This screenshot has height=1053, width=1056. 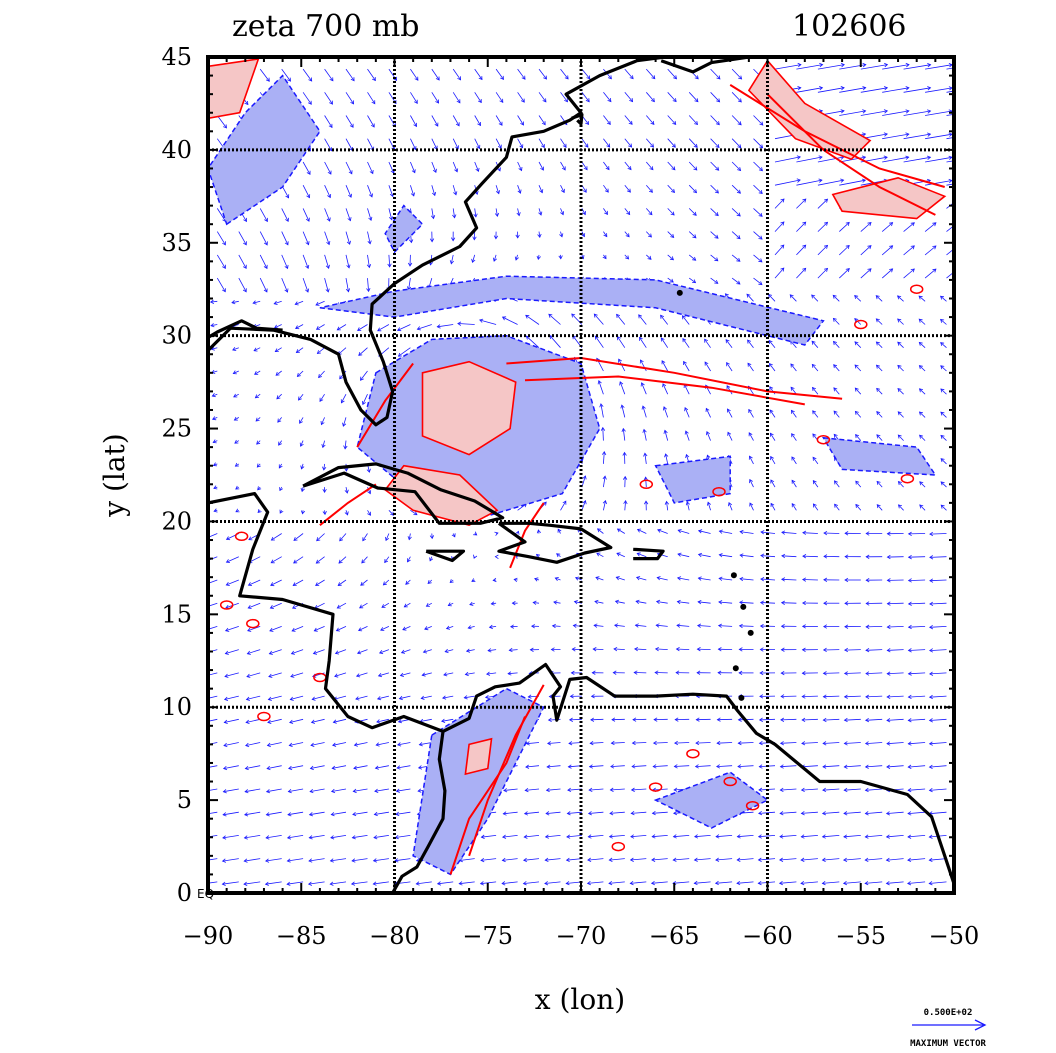 I want to click on x-tick-label: −85, so click(x=301, y=936).